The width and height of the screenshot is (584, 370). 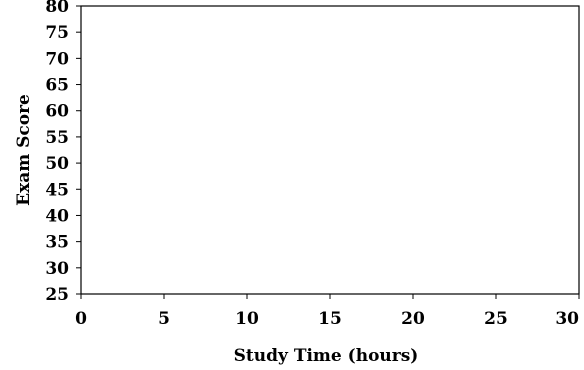 I want to click on y-tick-label: 75, so click(x=57, y=33).